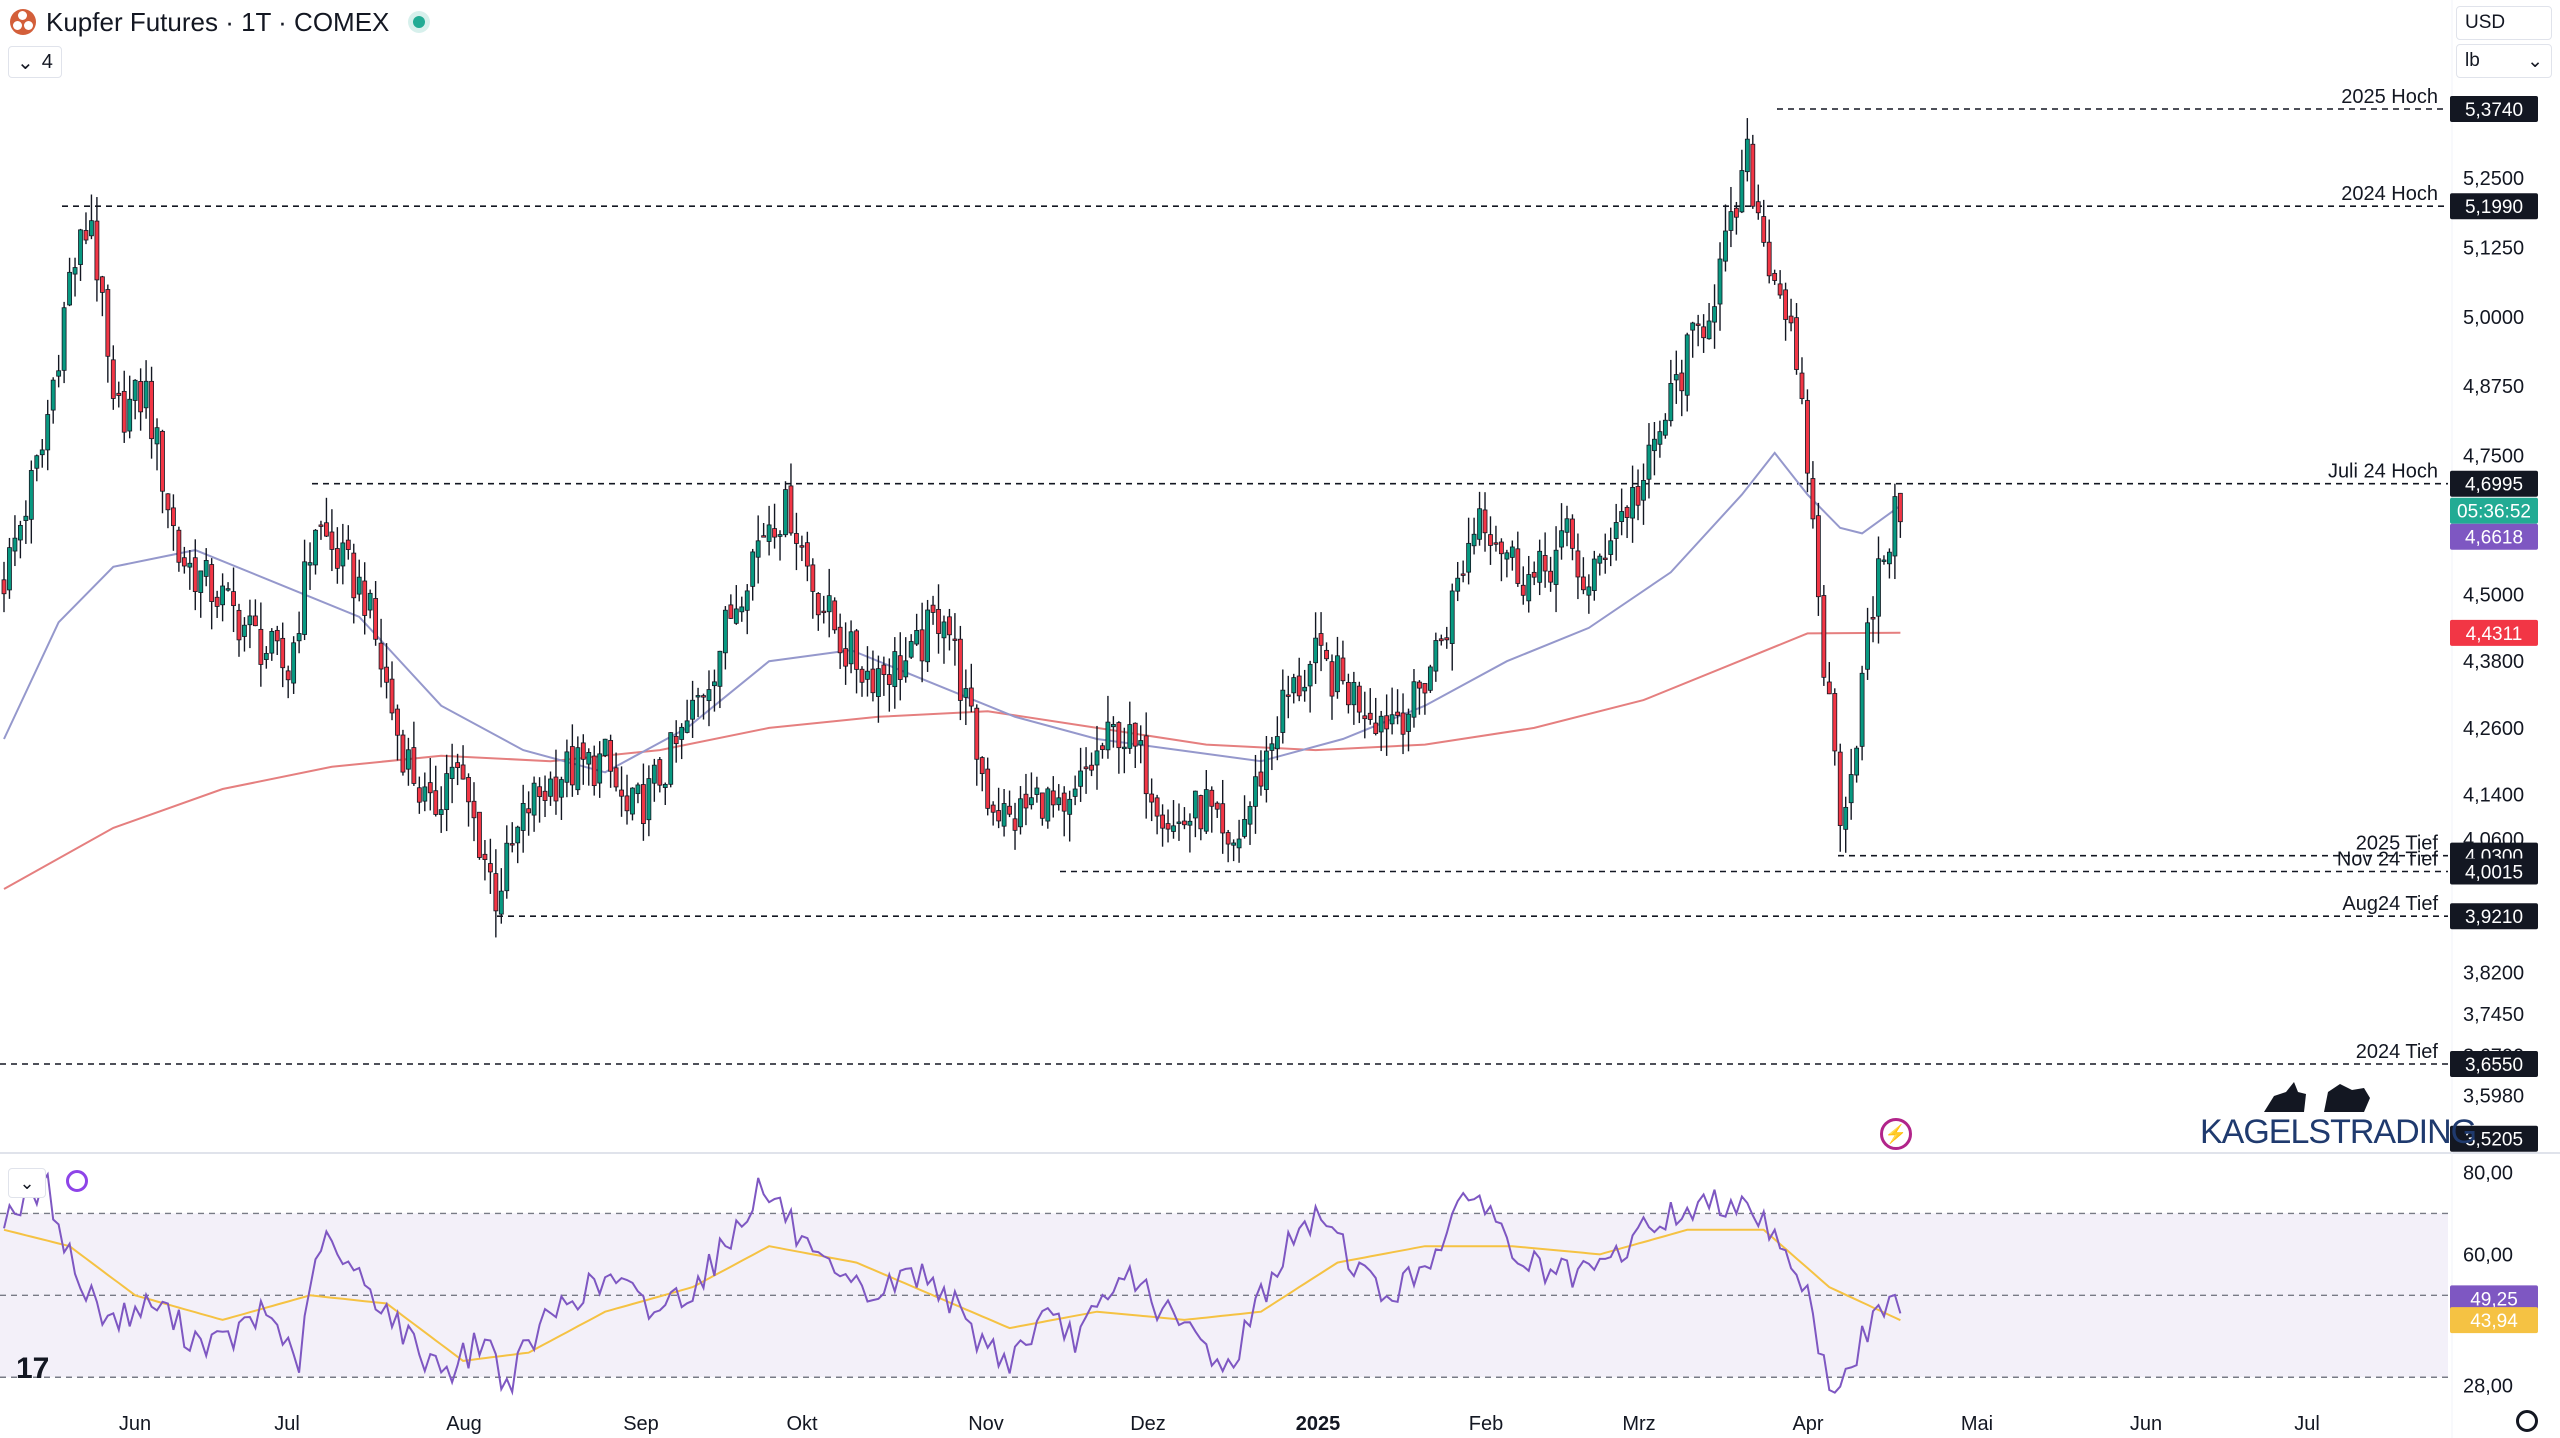 Image resolution: width=2560 pixels, height=1438 pixels. What do you see at coordinates (2494, 1140) in the screenshot?
I see `current-price-tag: 3,5205` at bounding box center [2494, 1140].